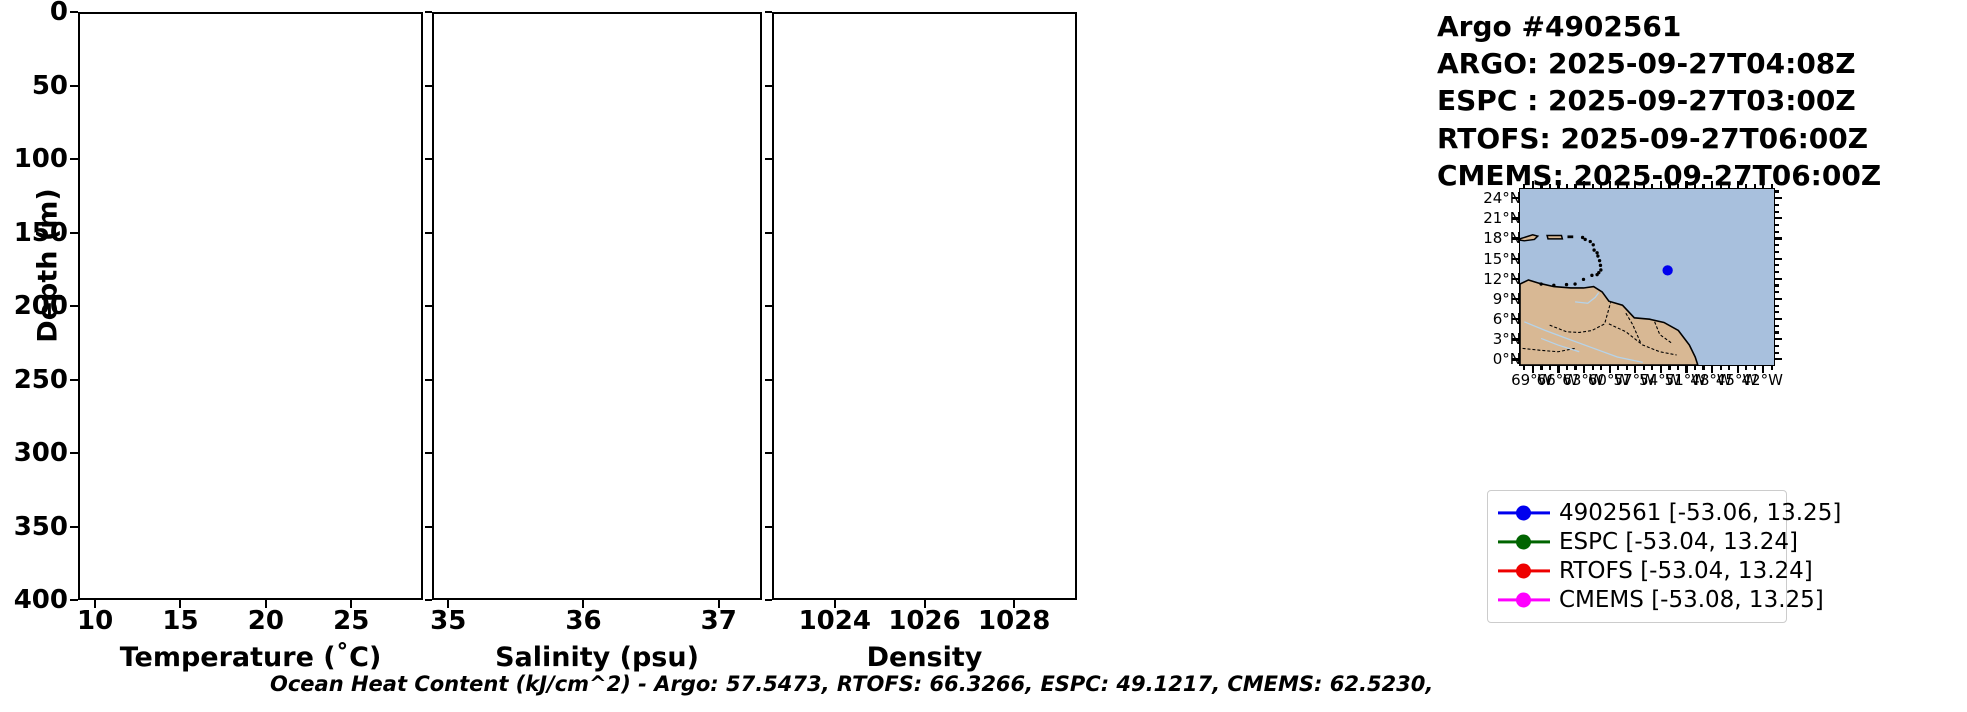 The image size is (1967, 712). I want to click on panel-temperature, so click(250, 306).